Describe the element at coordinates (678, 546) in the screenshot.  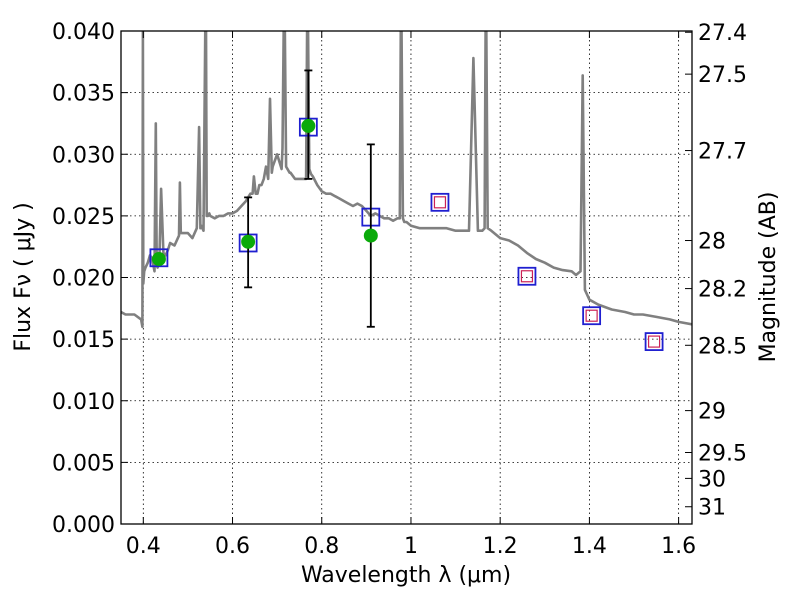
I see `x-tick-label: 1.6` at that location.